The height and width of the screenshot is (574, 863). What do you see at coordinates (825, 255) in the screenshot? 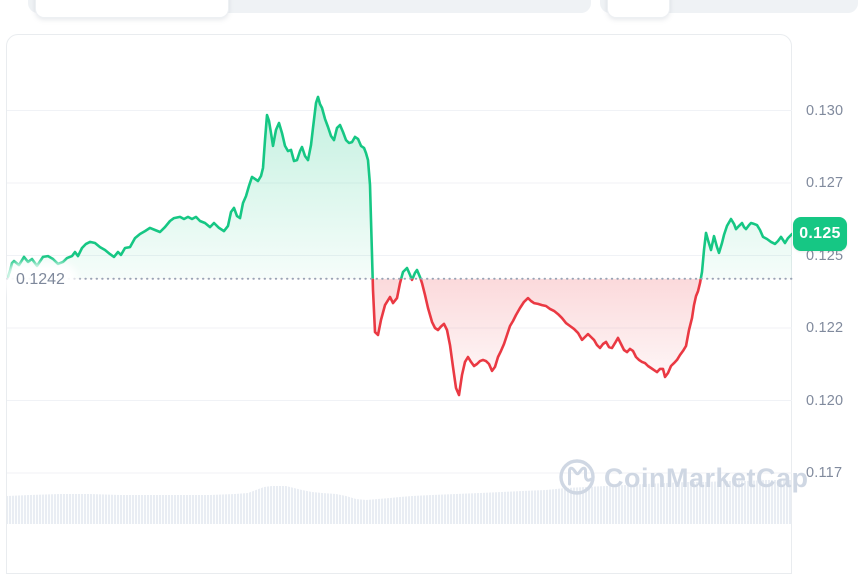
I see `y-axis-label: 0.125` at bounding box center [825, 255].